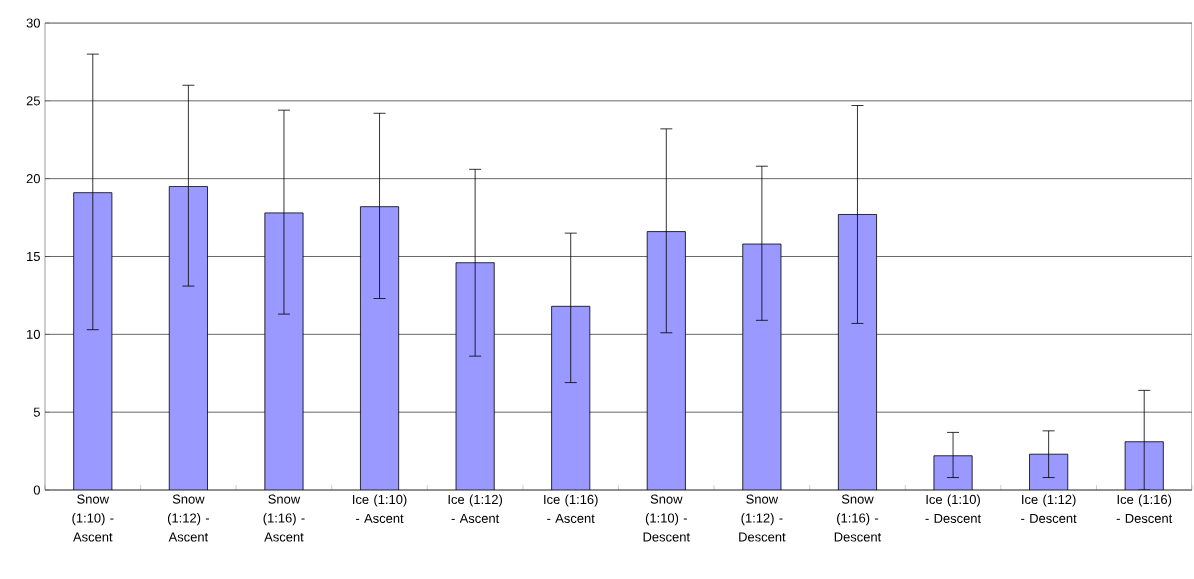  I want to click on x-tick-label: Ice (1:10) - Ascent, so click(380, 508).